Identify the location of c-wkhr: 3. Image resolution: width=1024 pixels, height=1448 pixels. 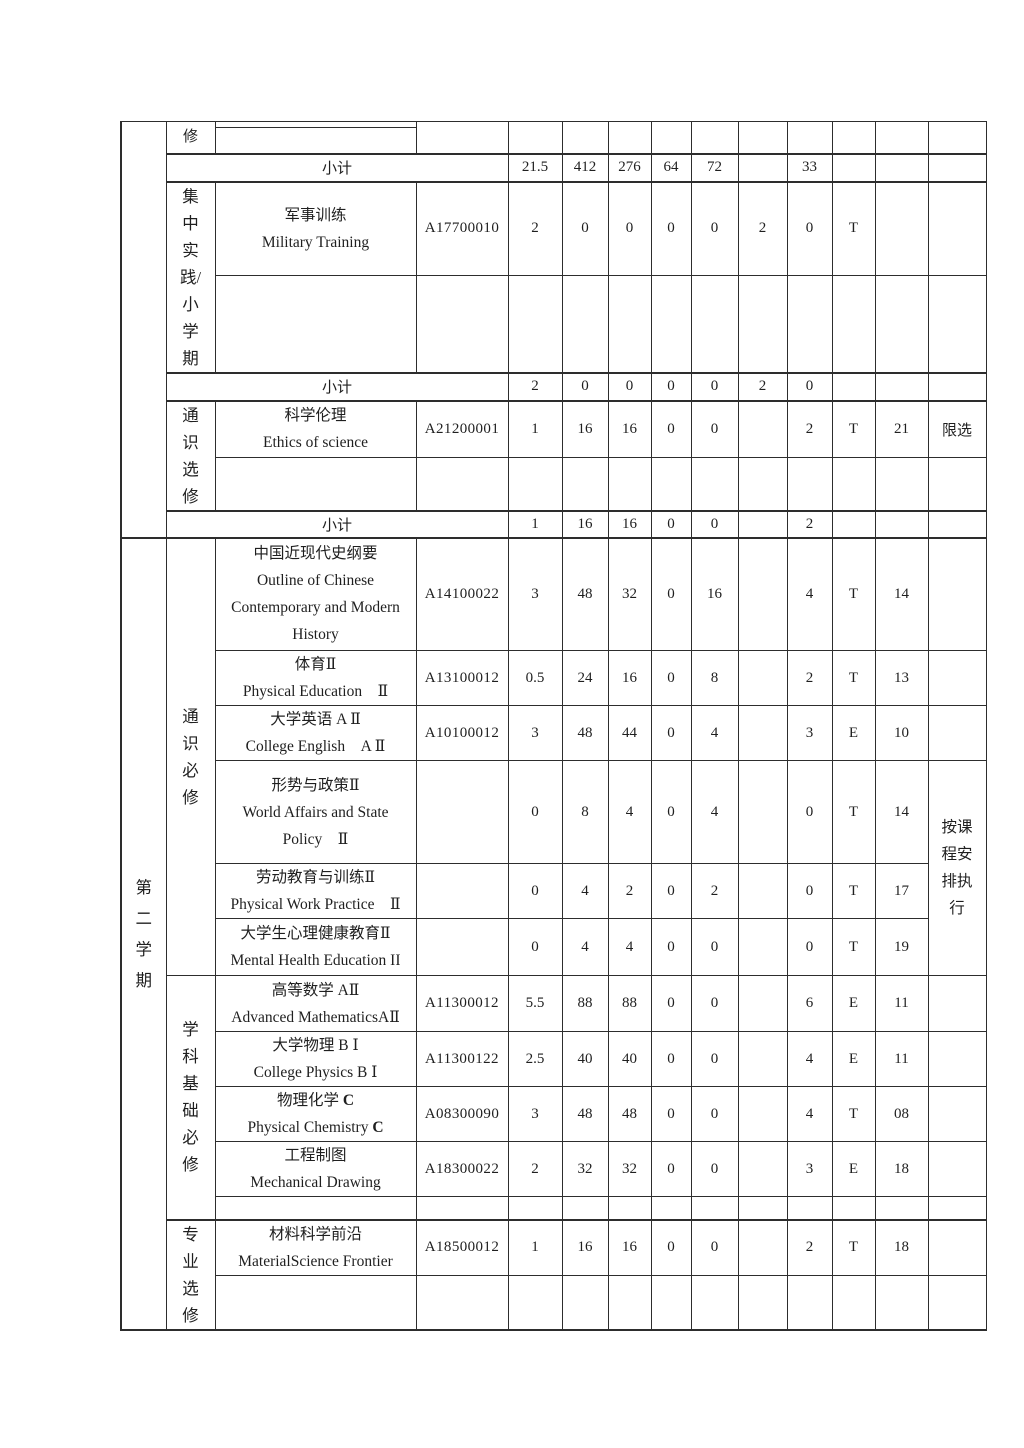
(809, 733).